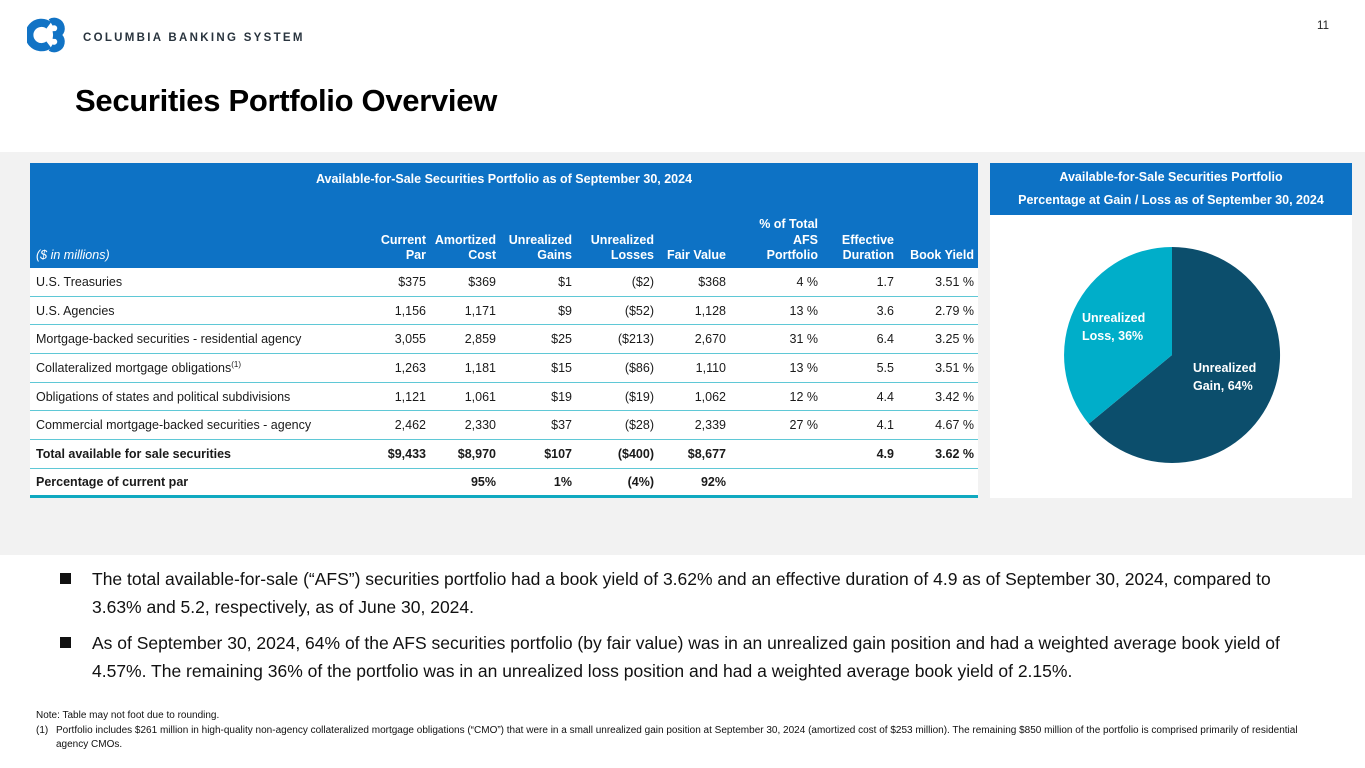 This screenshot has width=1365, height=768. I want to click on table-cell: 3.42 %, so click(954, 396).